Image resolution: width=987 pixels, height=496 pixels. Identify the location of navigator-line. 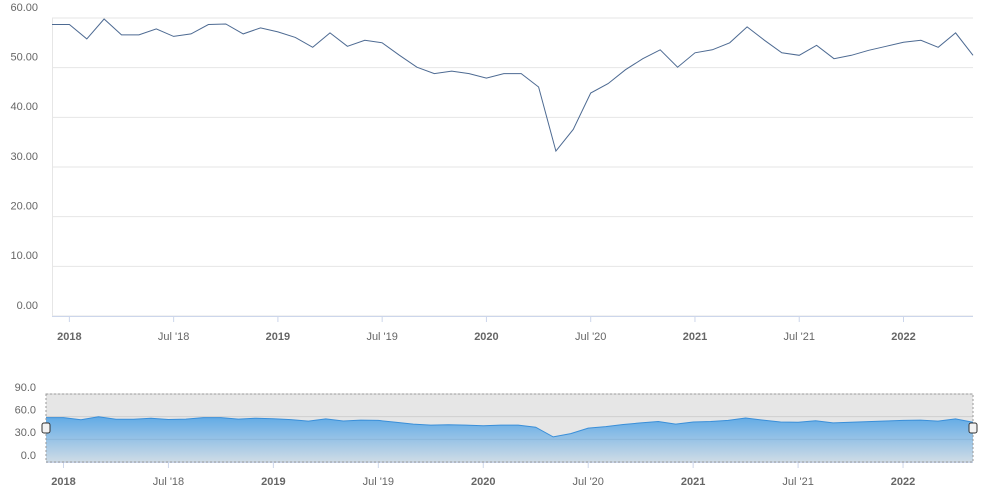
(510, 427).